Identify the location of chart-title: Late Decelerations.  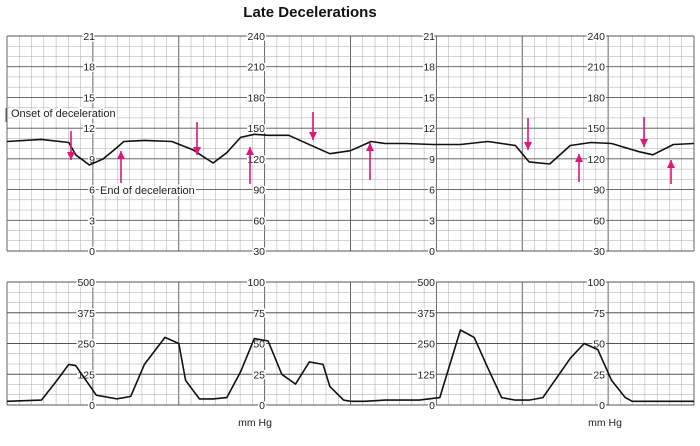
(310, 12).